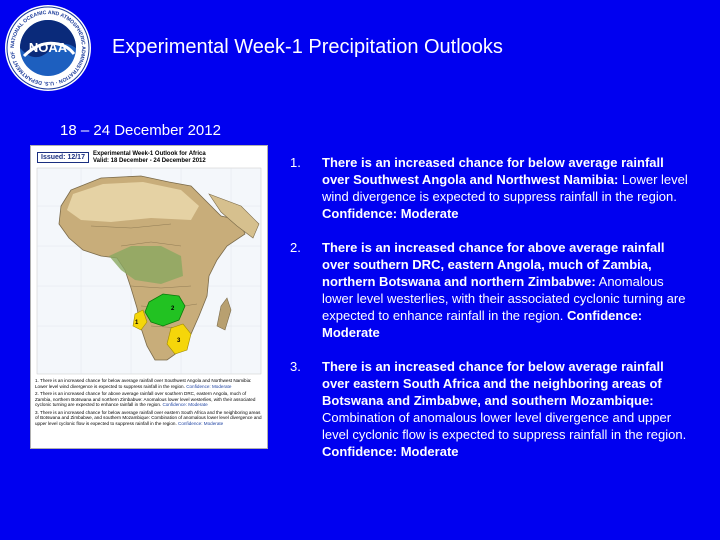 This screenshot has width=720, height=540. Describe the element at coordinates (295, 366) in the screenshot. I see `item-number: 3.` at that location.